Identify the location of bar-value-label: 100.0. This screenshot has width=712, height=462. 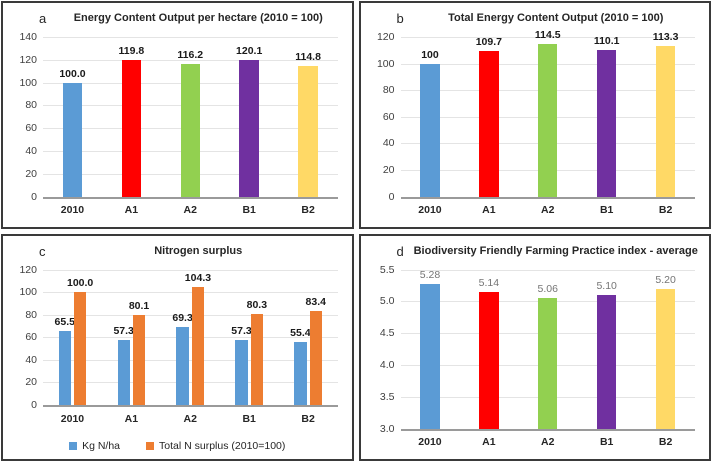
(72, 73).